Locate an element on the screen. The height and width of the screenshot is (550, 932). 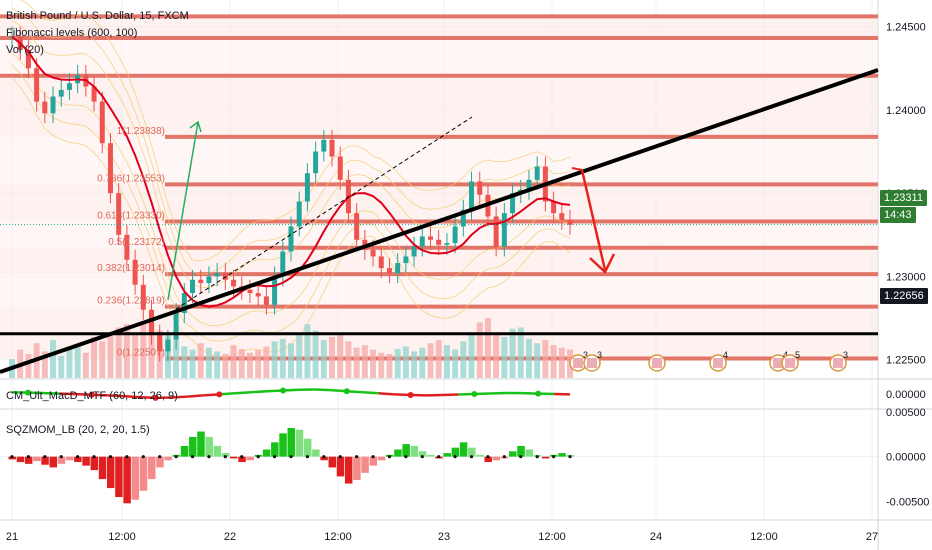
symbol-legend: British Pound / U.S. Dollar, 15, FXCM is located at coordinates (97, 16).